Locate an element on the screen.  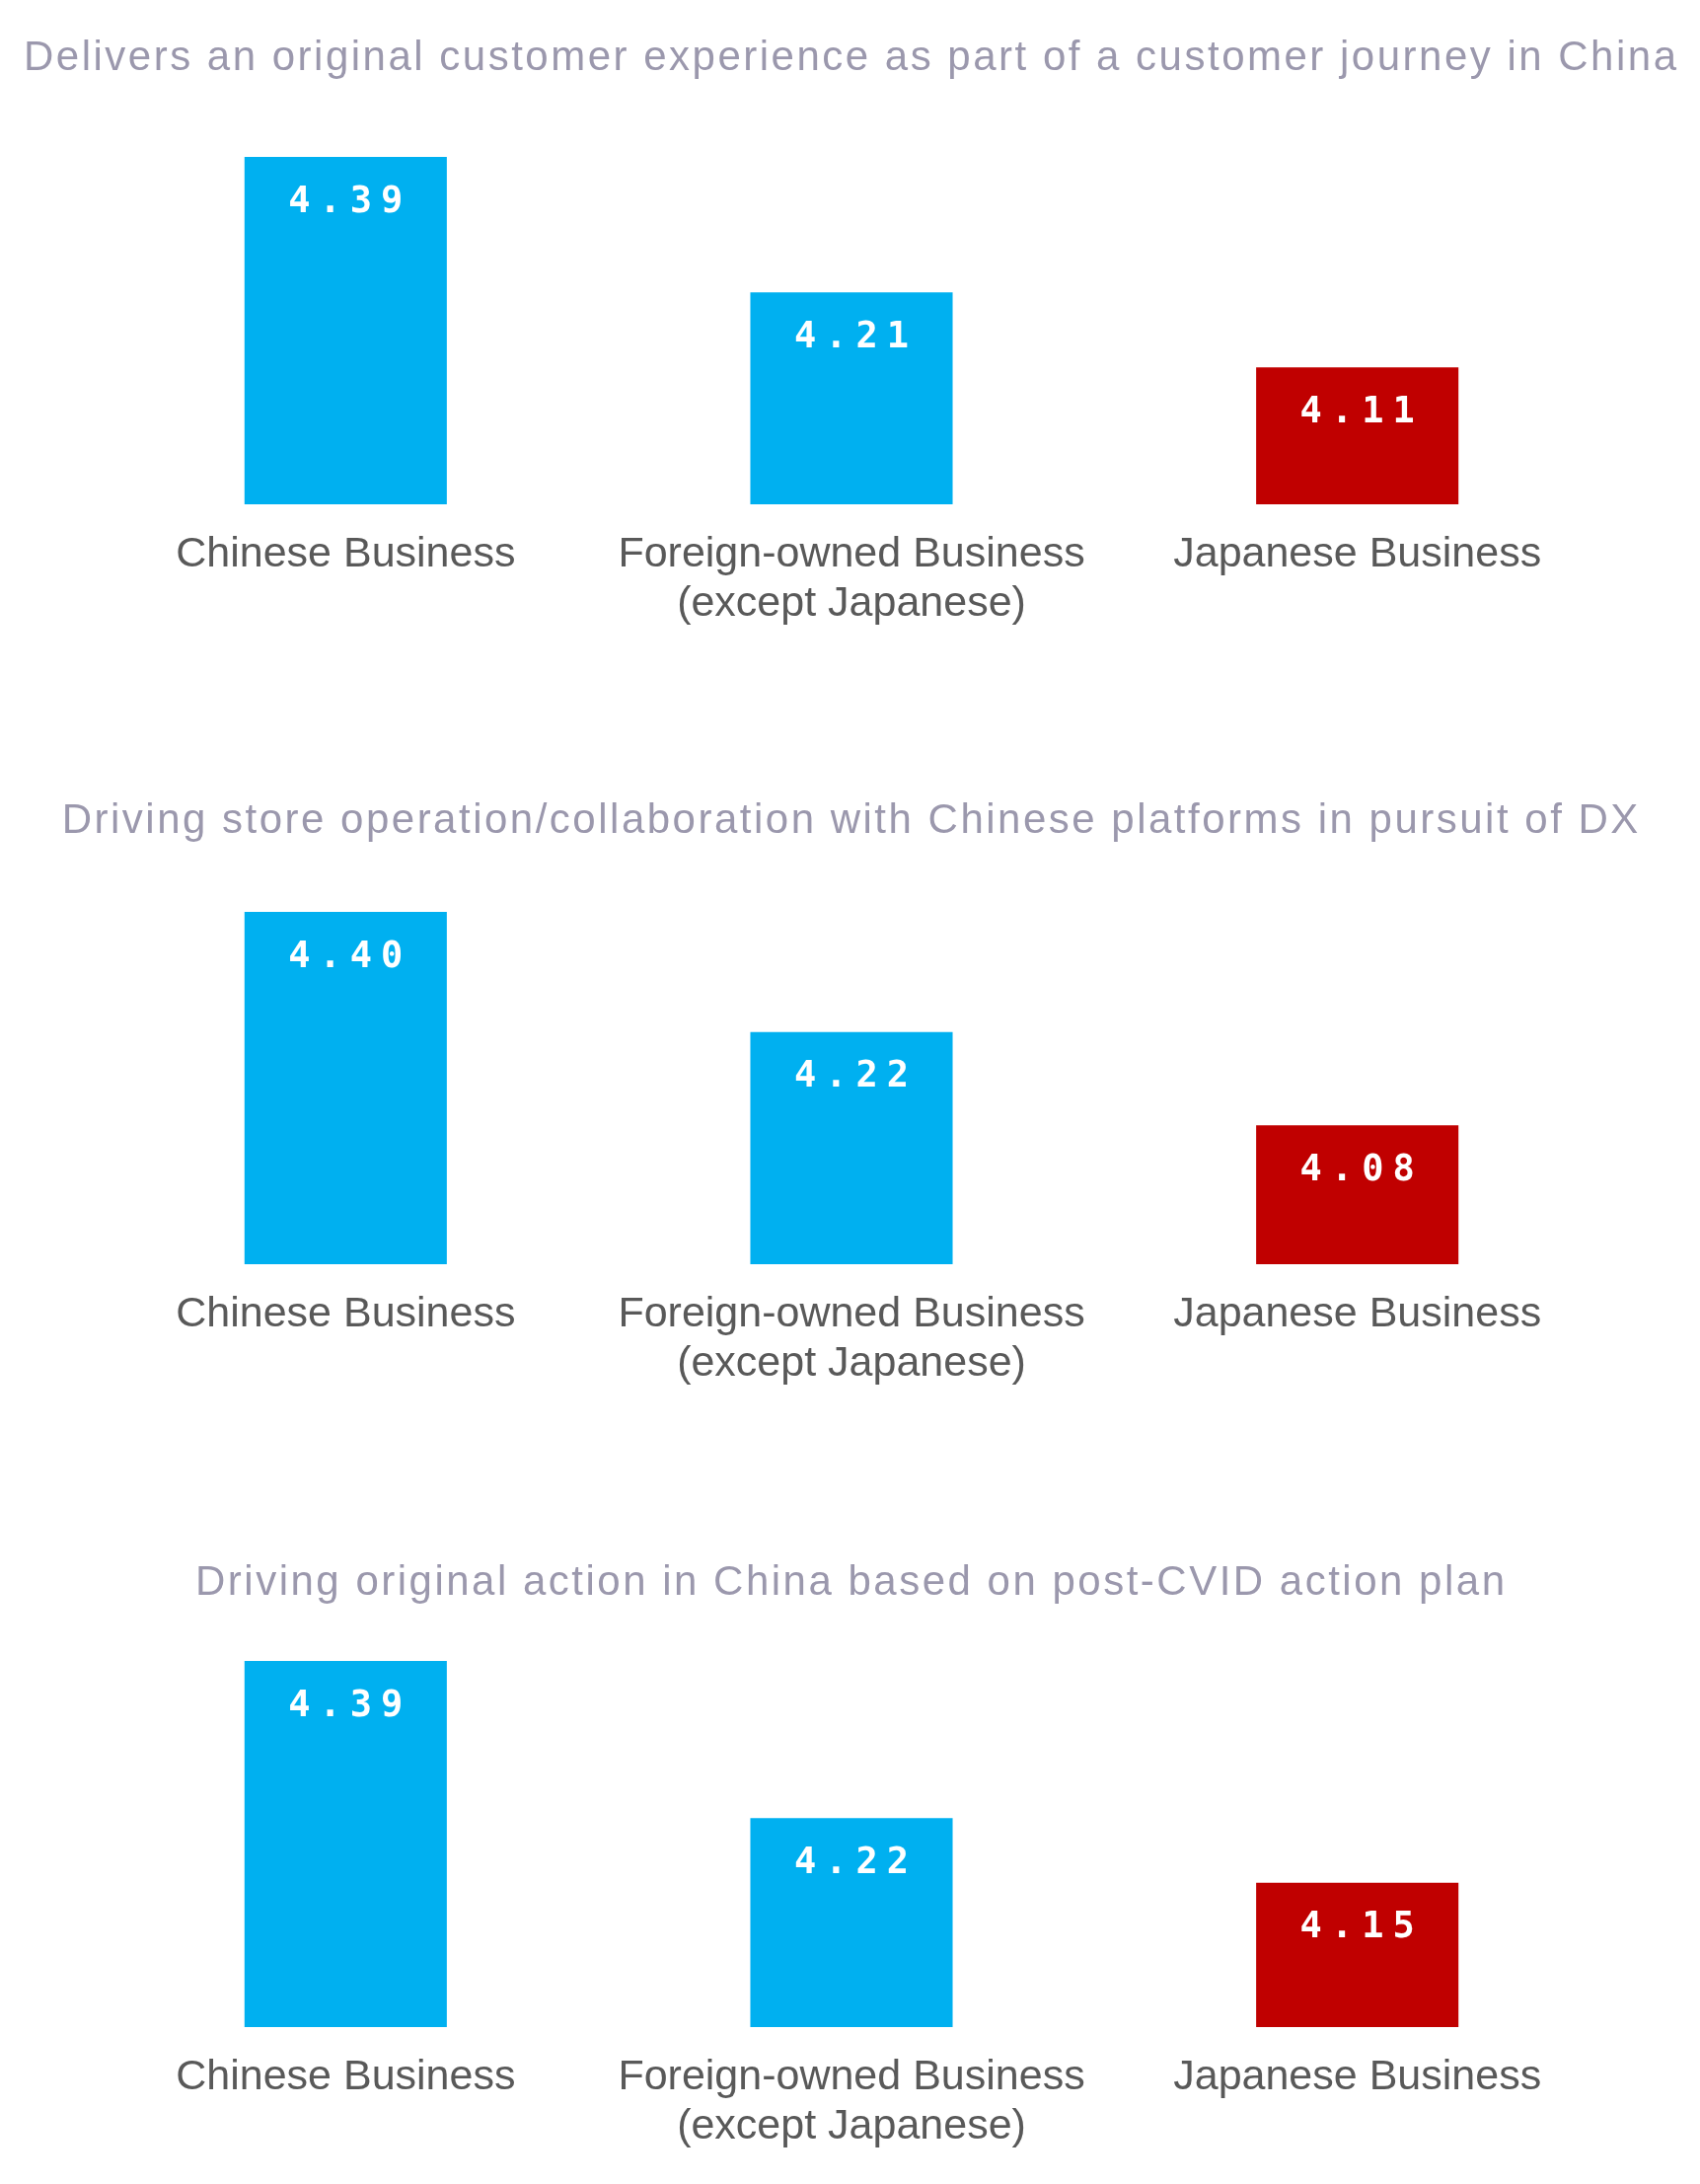
data-label: 4.15 is located at coordinates (1361, 1925).